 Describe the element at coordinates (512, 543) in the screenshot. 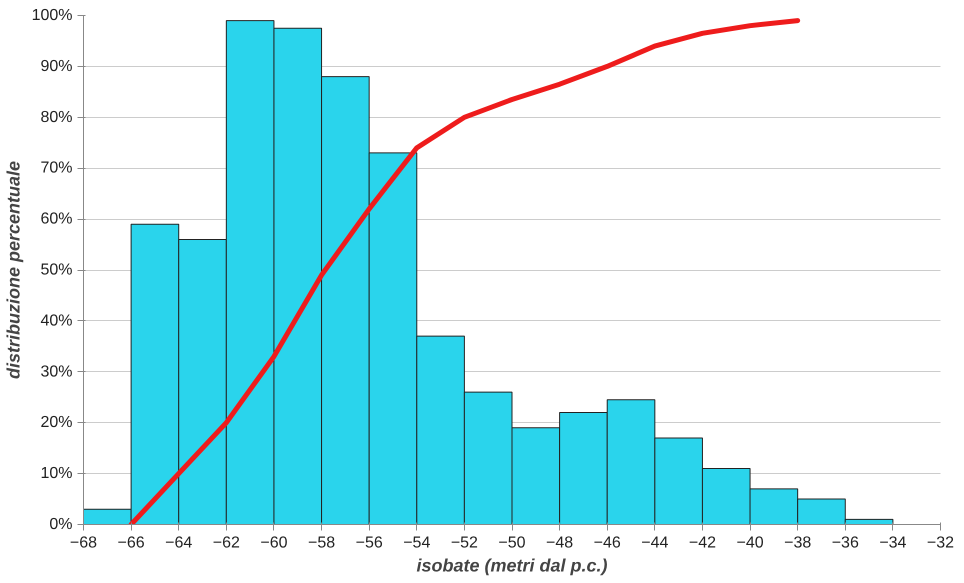

I see `x-tick-label: −50` at that location.